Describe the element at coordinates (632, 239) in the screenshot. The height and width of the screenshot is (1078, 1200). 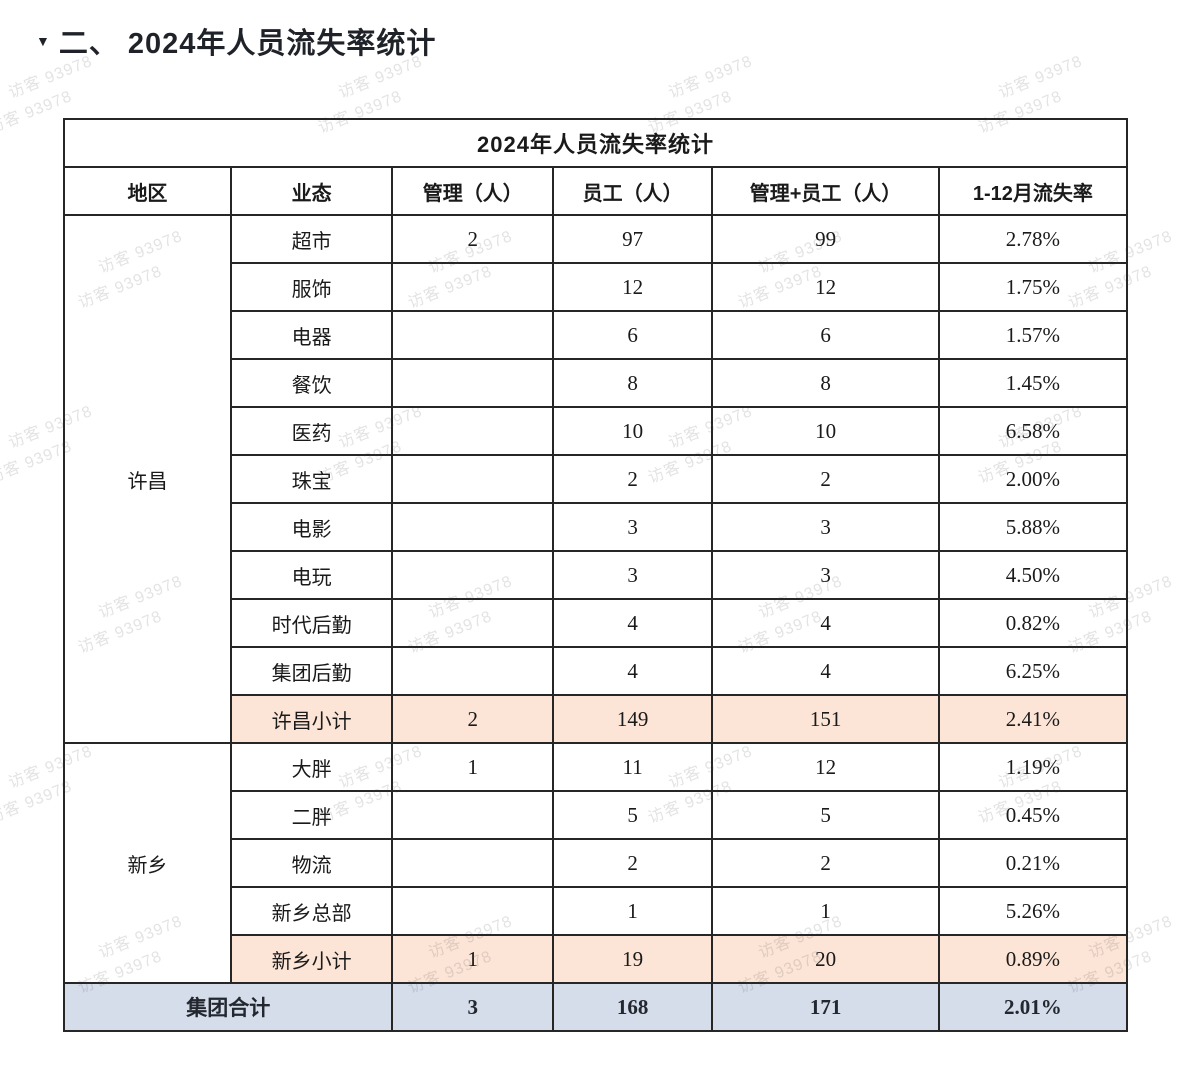
I see `staff-count-cell: 97` at that location.